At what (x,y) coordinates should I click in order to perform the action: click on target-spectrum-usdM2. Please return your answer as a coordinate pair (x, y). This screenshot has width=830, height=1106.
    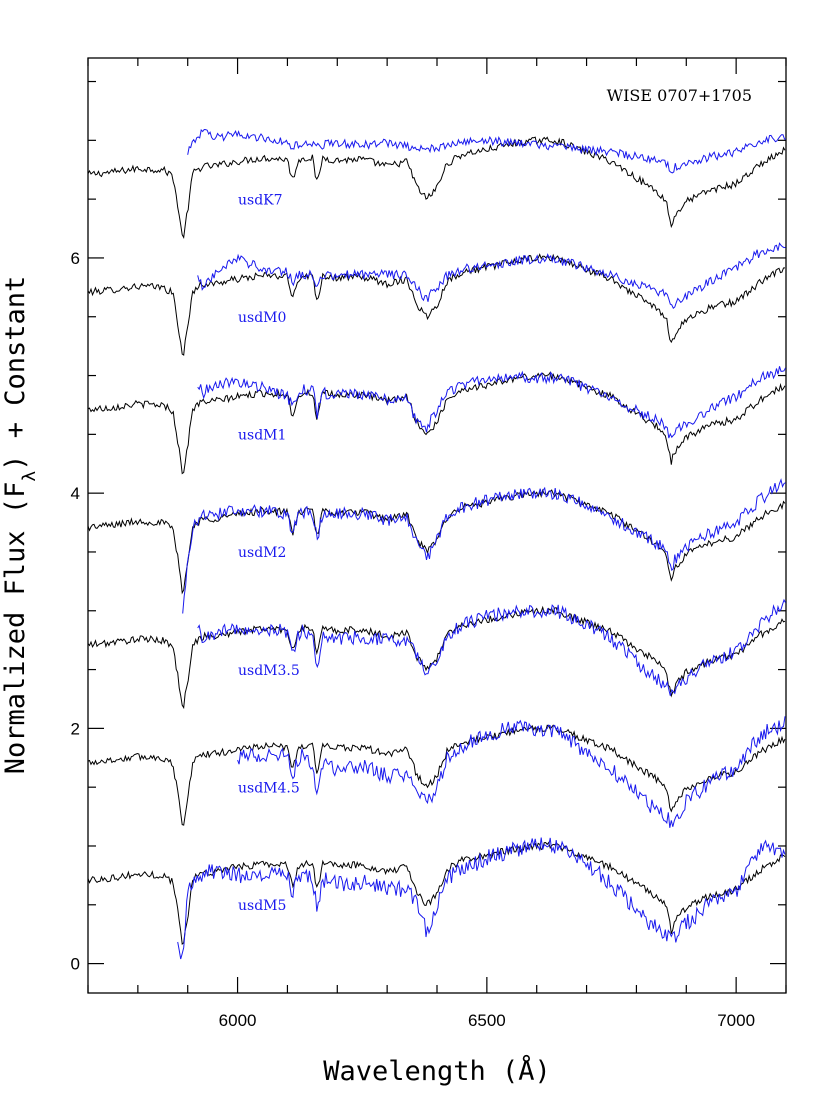
    Looking at the image, I should click on (436, 541).